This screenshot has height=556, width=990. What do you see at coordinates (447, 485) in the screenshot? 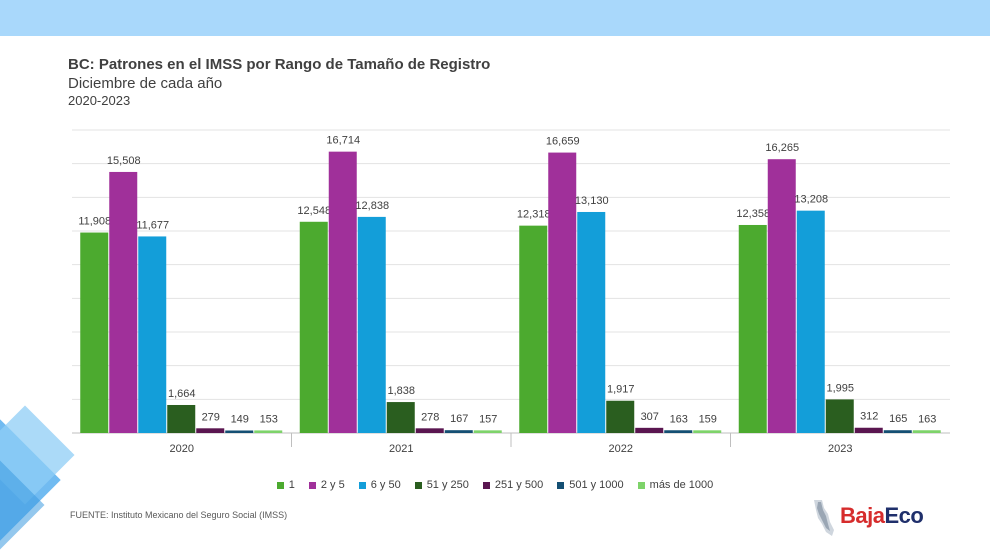
I see `legend-label: 51 y 250` at bounding box center [447, 485].